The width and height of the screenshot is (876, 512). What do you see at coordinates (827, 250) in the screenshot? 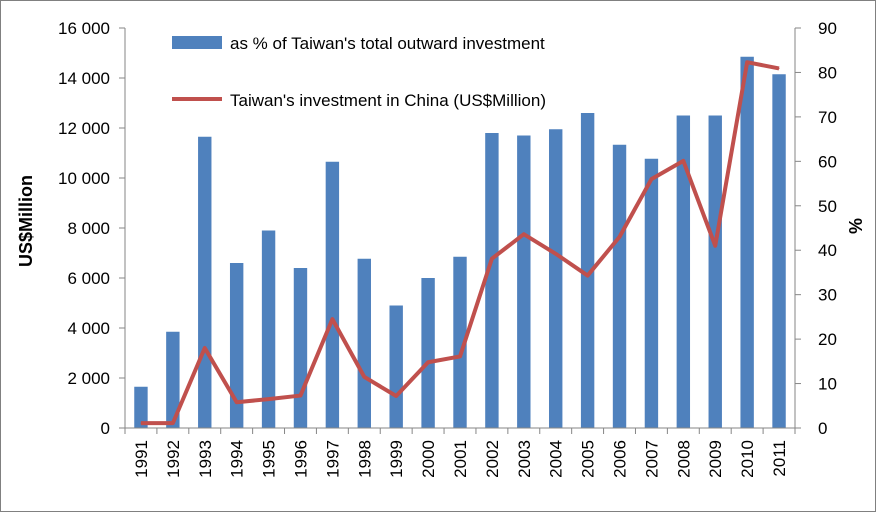
I see `right-tick-label: 40` at bounding box center [827, 250].